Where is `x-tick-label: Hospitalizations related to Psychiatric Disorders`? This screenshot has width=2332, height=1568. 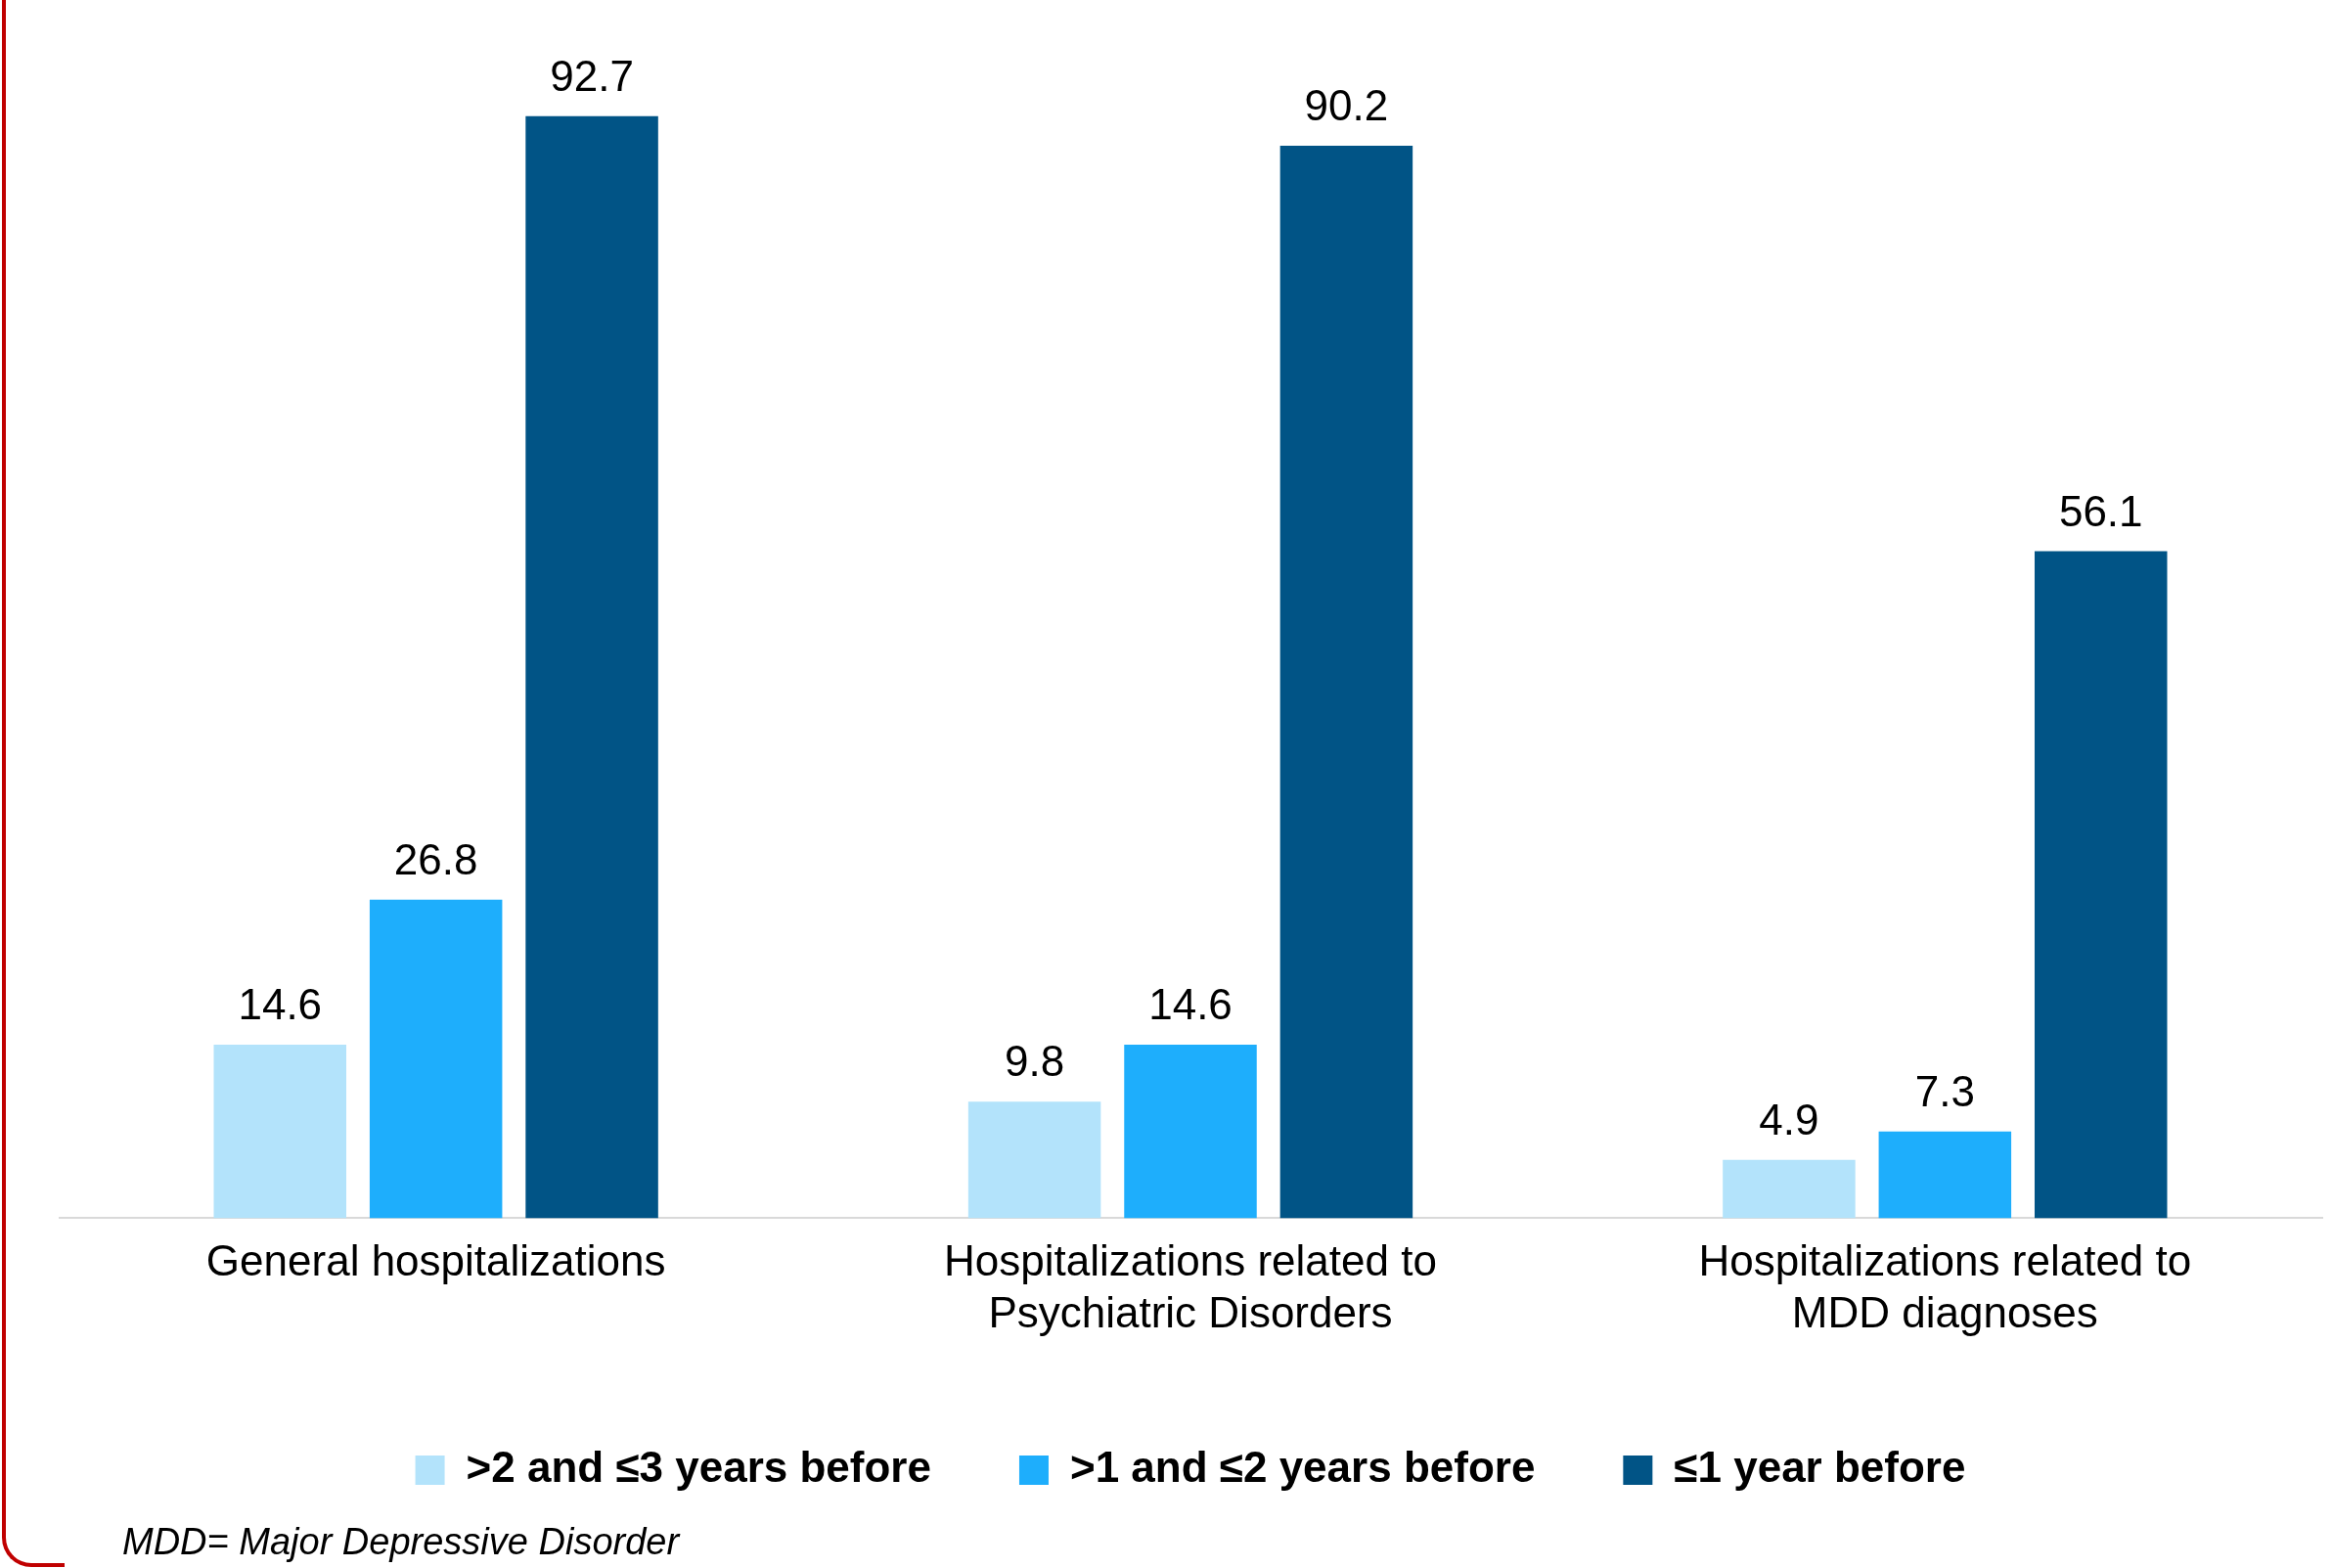 x-tick-label: Hospitalizations related to Psychiatric Disorders is located at coordinates (1191, 1285).